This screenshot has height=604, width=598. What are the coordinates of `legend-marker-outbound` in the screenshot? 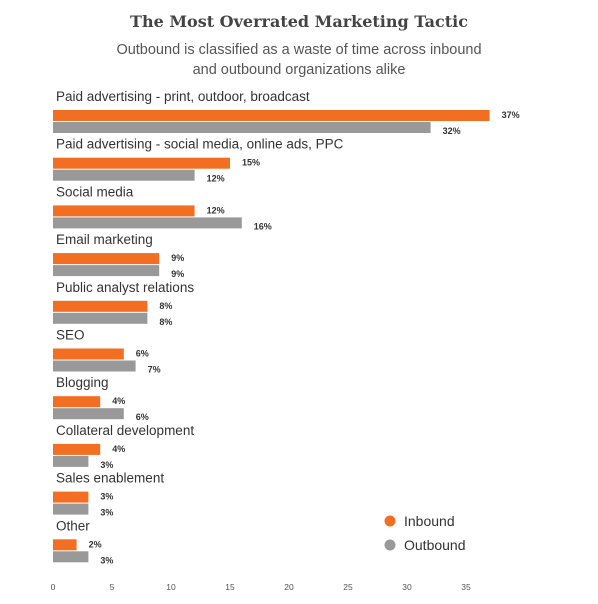 It's located at (390, 545).